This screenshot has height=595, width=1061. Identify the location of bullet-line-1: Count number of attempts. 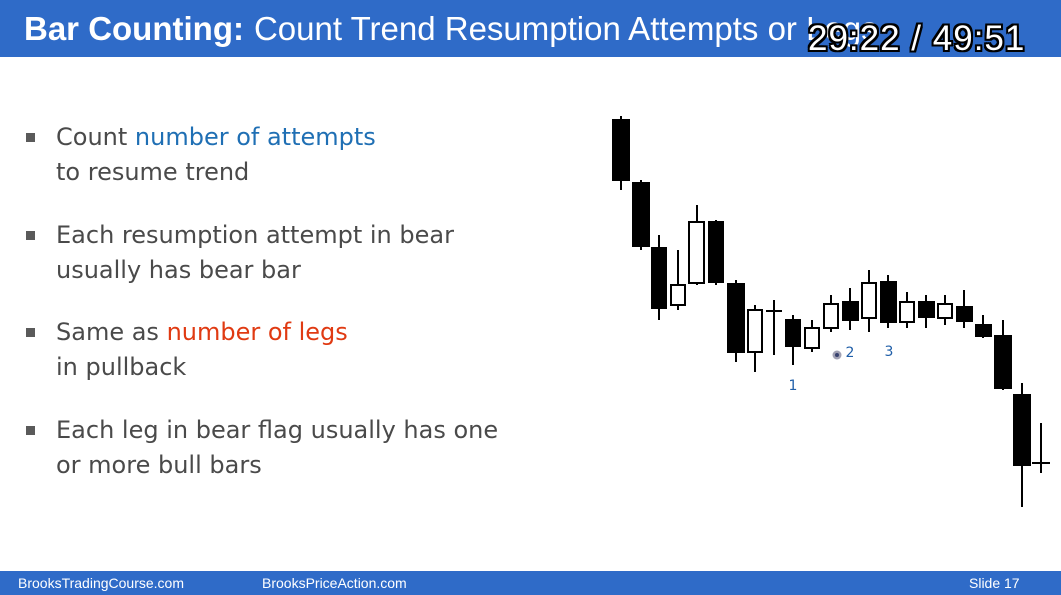
(216, 137).